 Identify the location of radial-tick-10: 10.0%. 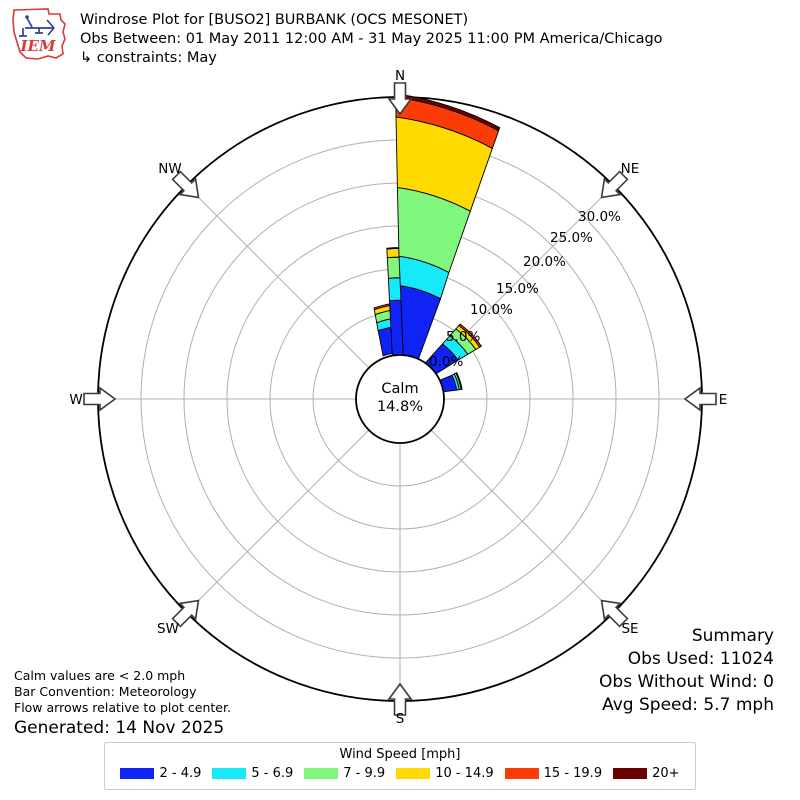
(491, 310).